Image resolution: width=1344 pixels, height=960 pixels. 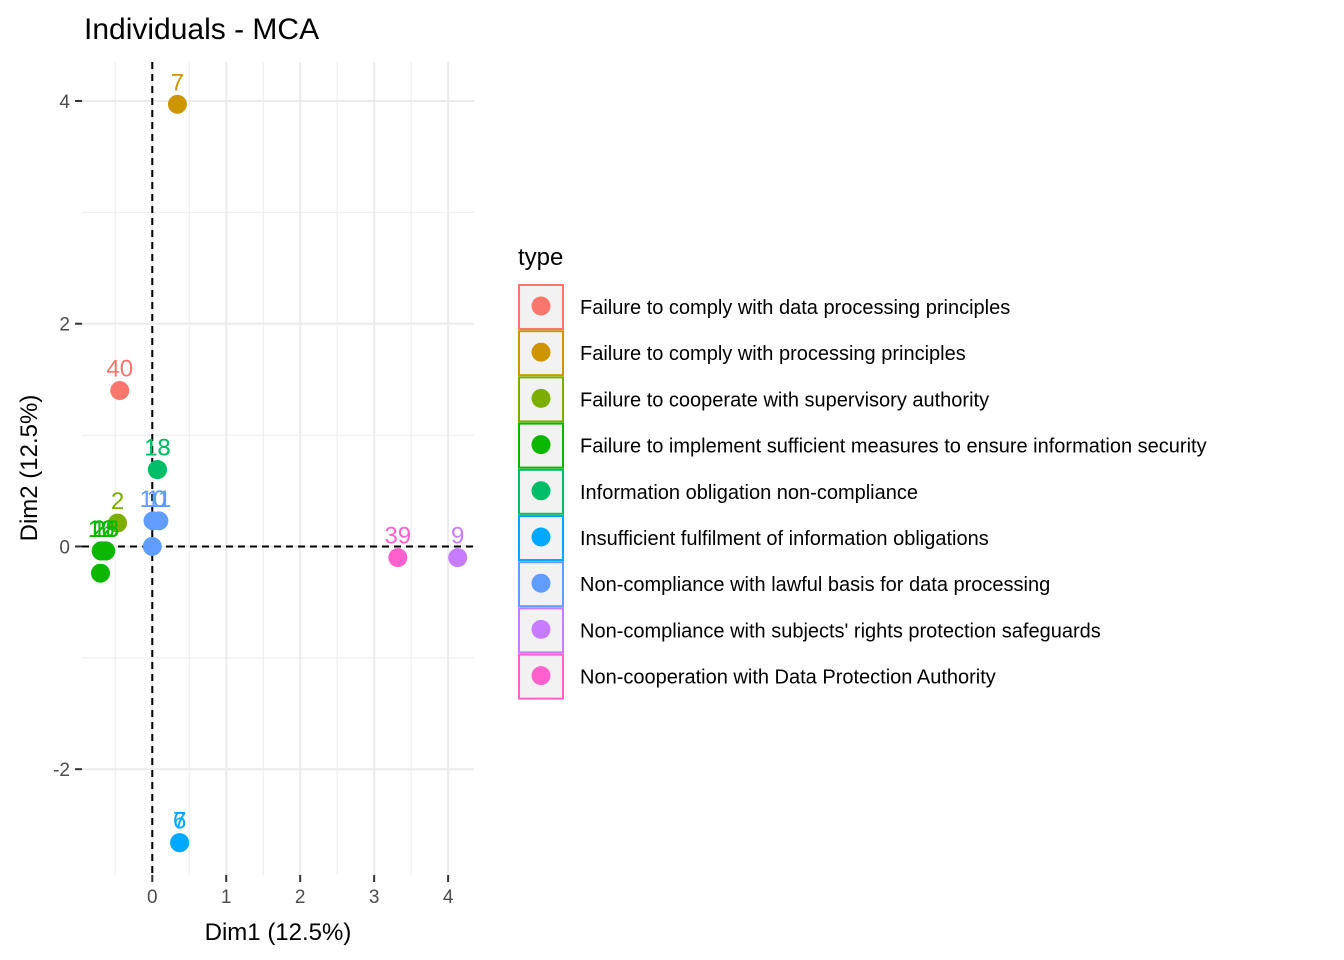 I want to click on point-label: 16, so click(x=101, y=529).